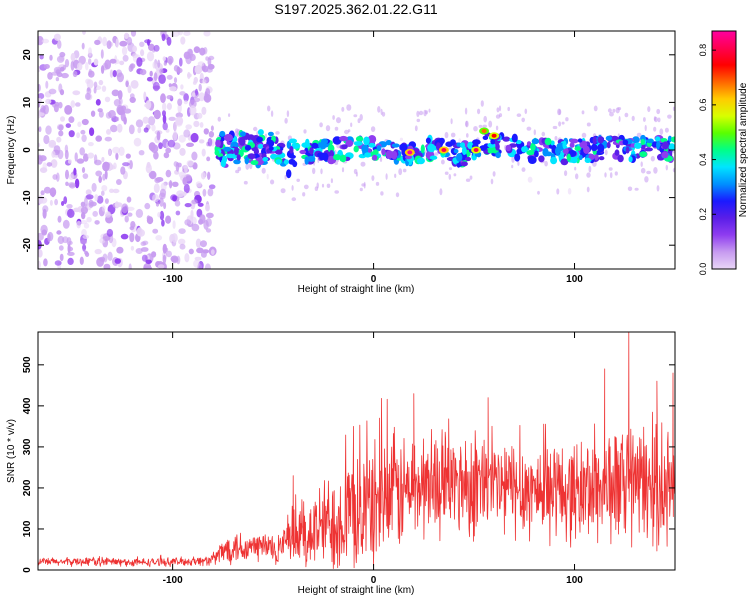 This screenshot has width=750, height=600. I want to click on y-tick-label: 0, so click(27, 150).